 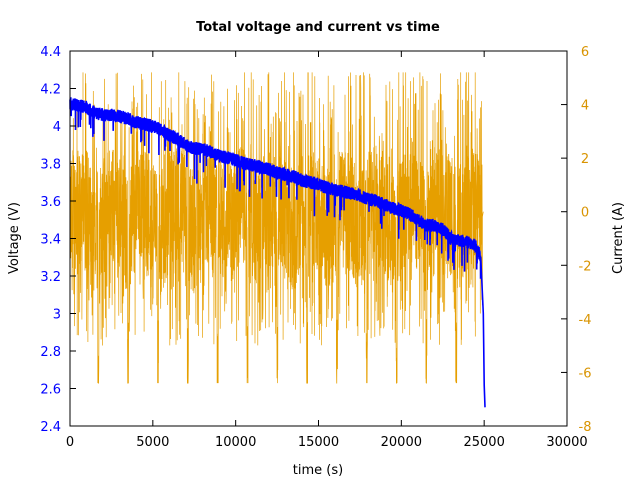 What do you see at coordinates (585, 320) in the screenshot?
I see `y2-tick-label: -4` at bounding box center [585, 320].